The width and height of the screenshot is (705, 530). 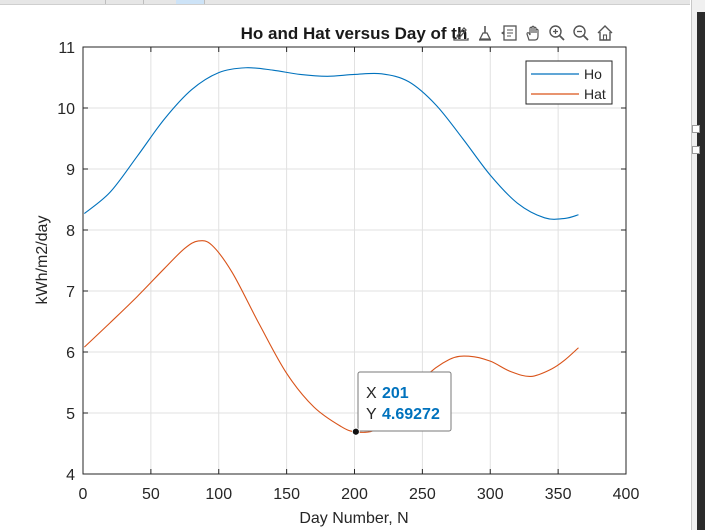 What do you see at coordinates (371, 414) in the screenshot?
I see `datatip-y-label: Y` at bounding box center [371, 414].